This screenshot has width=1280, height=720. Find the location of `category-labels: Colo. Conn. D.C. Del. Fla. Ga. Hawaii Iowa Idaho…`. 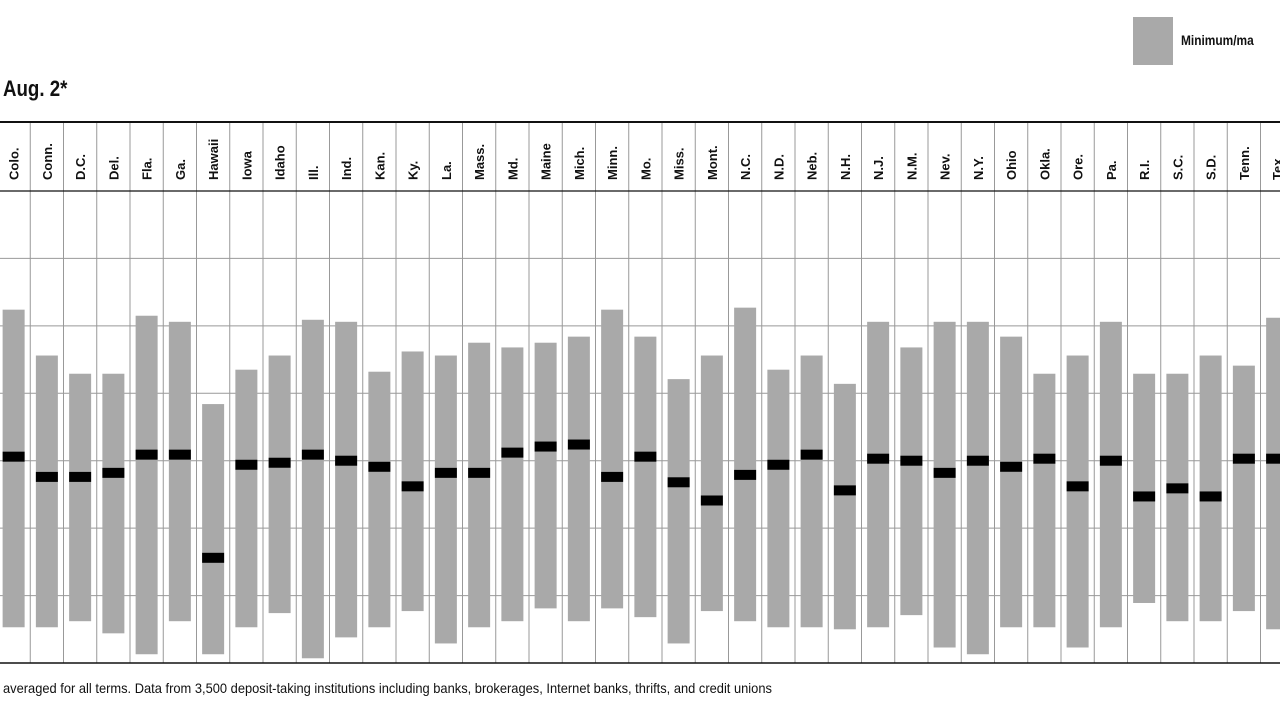

category-labels: Colo. Conn. D.C. Del. Fla. Ga. Hawaii Iowa Idaho… is located at coordinates (643, 159).